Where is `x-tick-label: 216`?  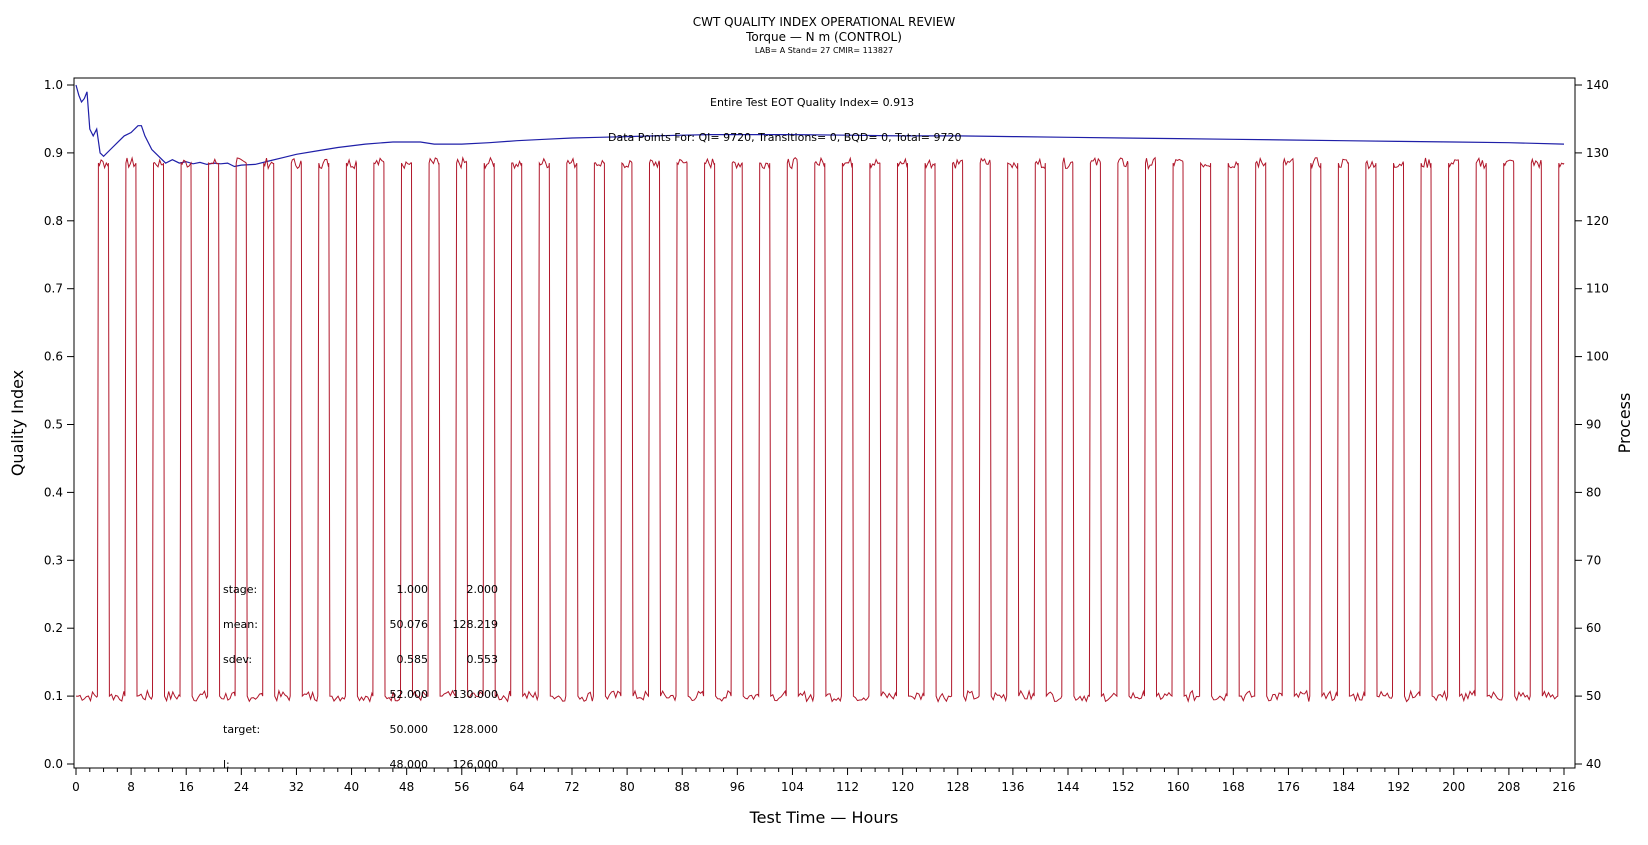 x-tick-label: 216 is located at coordinates (1564, 787).